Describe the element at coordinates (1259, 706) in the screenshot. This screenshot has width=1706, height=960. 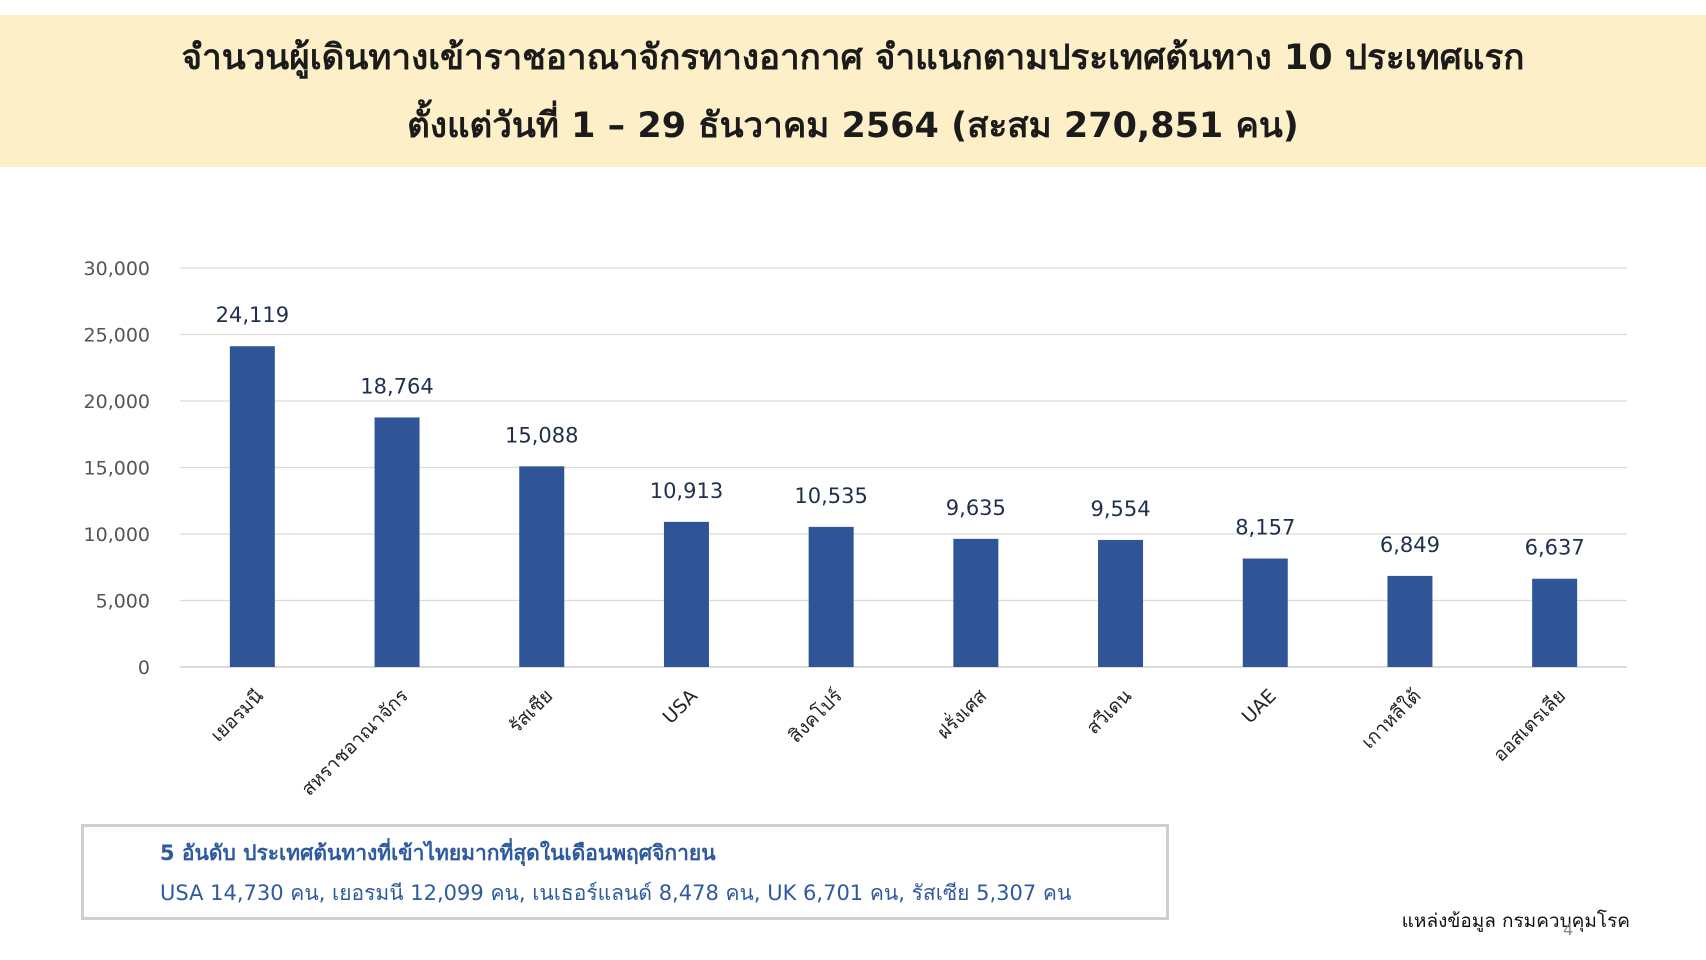
I see `category-label: UAE` at that location.